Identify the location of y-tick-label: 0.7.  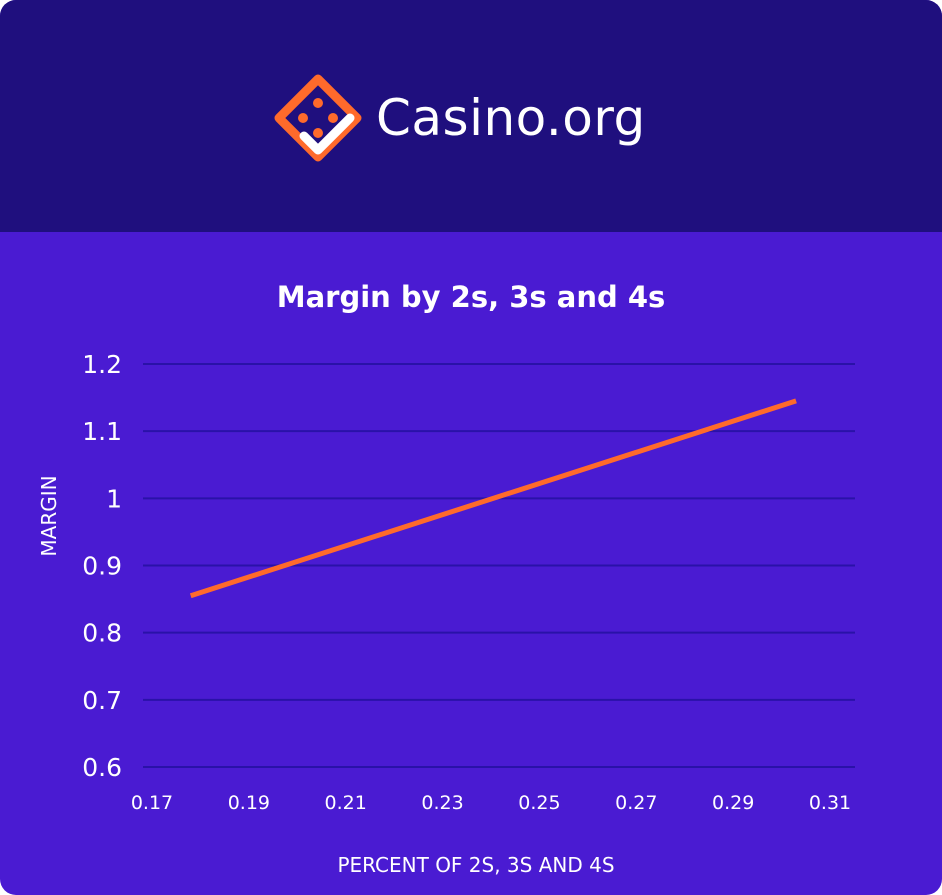
(102, 700).